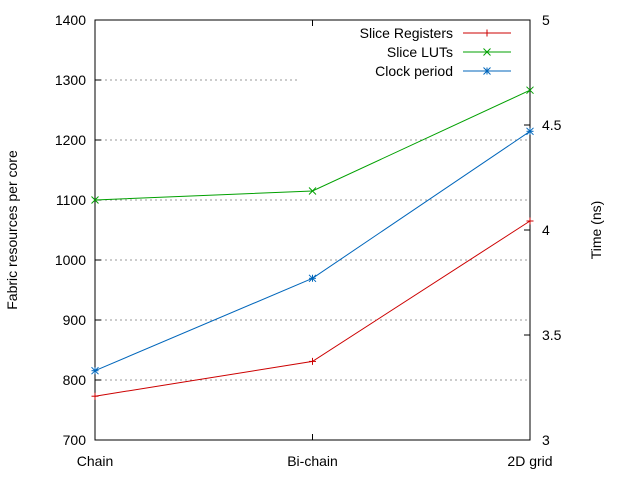 The width and height of the screenshot is (640, 480). I want to click on x-tick-label: 2D grid, so click(529, 461).